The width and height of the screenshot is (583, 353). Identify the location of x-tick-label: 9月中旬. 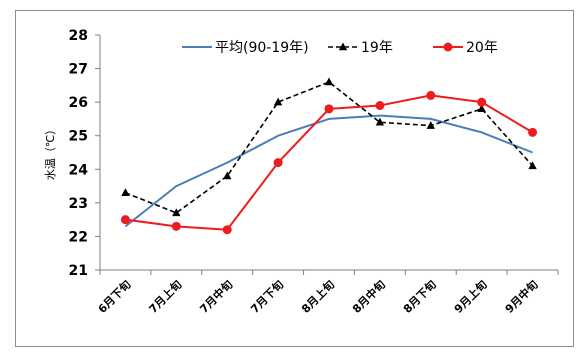
(521, 296).